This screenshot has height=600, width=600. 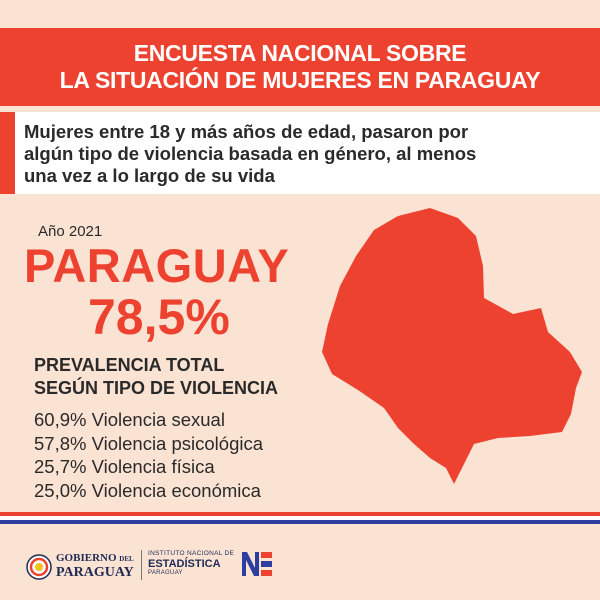 What do you see at coordinates (95, 572) in the screenshot?
I see `gov-line-2: PARAGUAY` at bounding box center [95, 572].